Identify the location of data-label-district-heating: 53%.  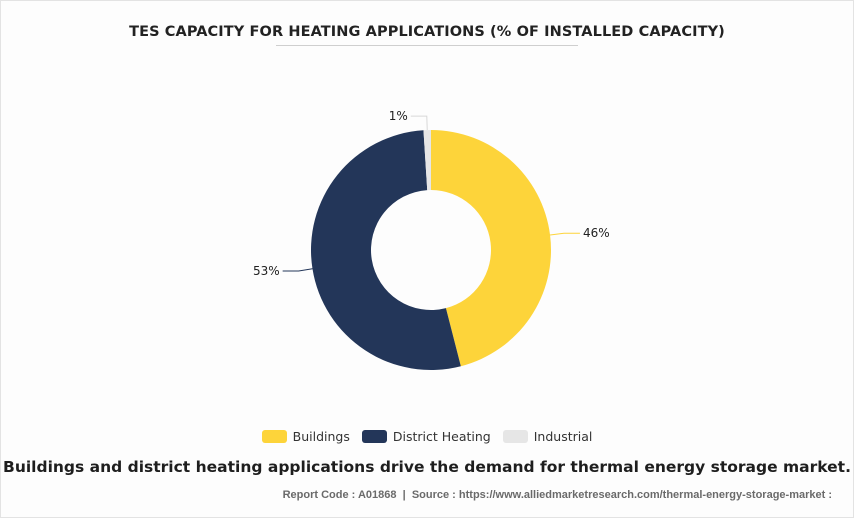
(266, 271).